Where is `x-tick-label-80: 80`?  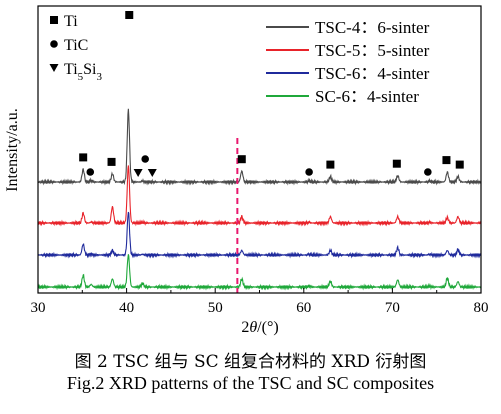 x-tick-label-80: 80 is located at coordinates (481, 308).